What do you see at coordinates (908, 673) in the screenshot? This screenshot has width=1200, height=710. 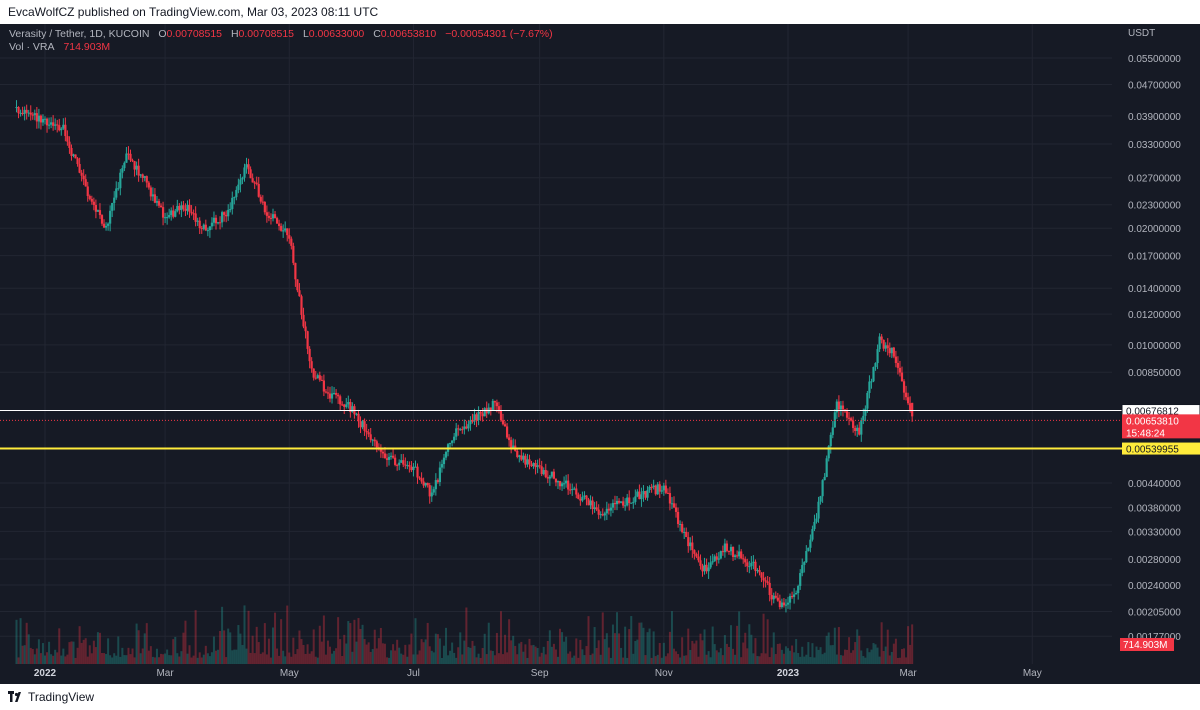 I see `x-tick-label: Mar` at bounding box center [908, 673].